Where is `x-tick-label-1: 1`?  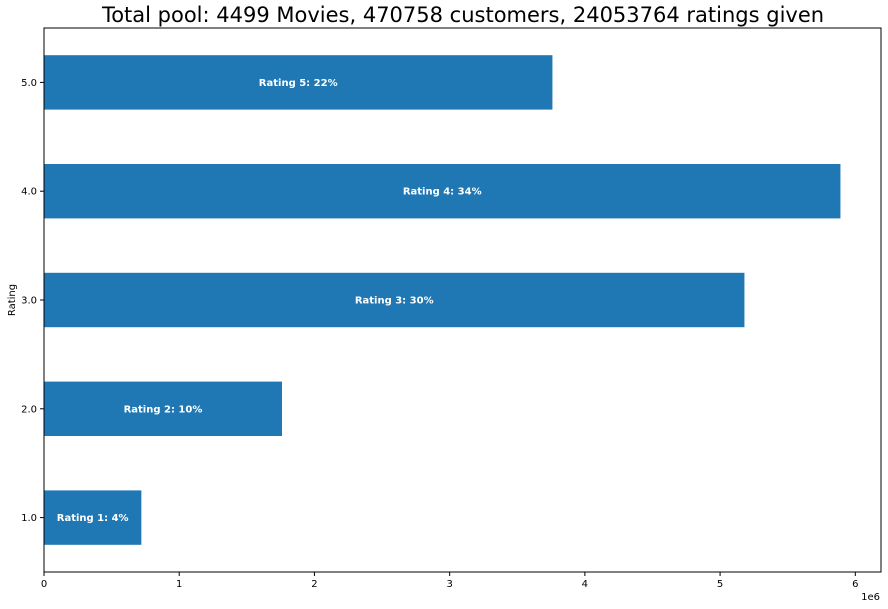
x-tick-label-1: 1 is located at coordinates (179, 584).